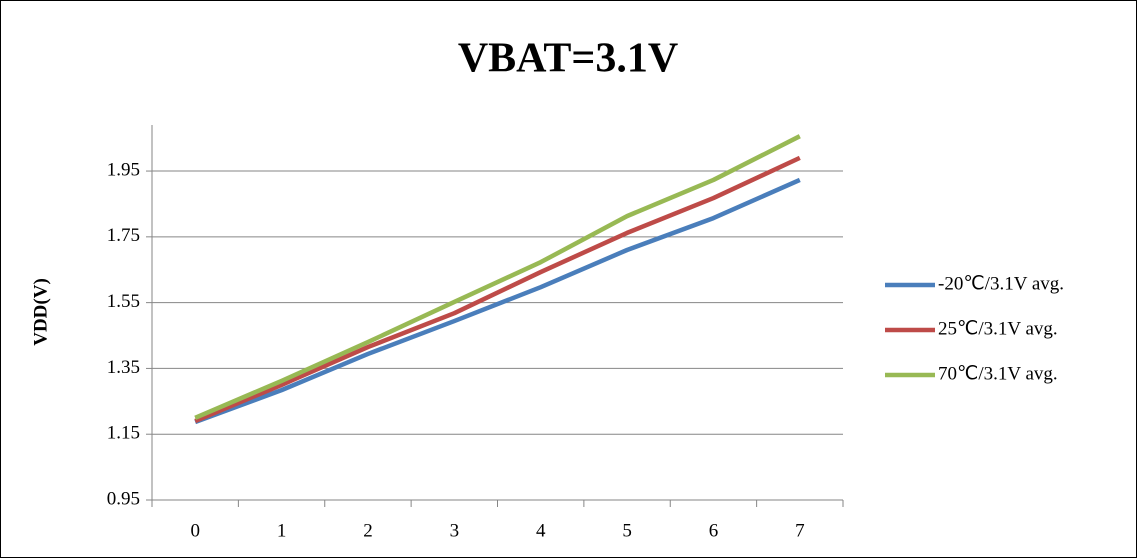 The image size is (1137, 558). What do you see at coordinates (123, 169) in the screenshot?
I see `y-tick-label: 1.95` at bounding box center [123, 169].